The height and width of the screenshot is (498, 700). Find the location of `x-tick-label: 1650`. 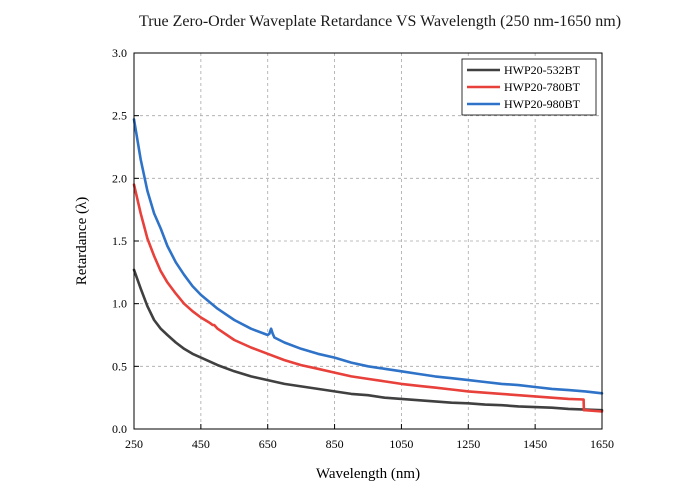

x-tick-label: 1650 is located at coordinates (602, 444).